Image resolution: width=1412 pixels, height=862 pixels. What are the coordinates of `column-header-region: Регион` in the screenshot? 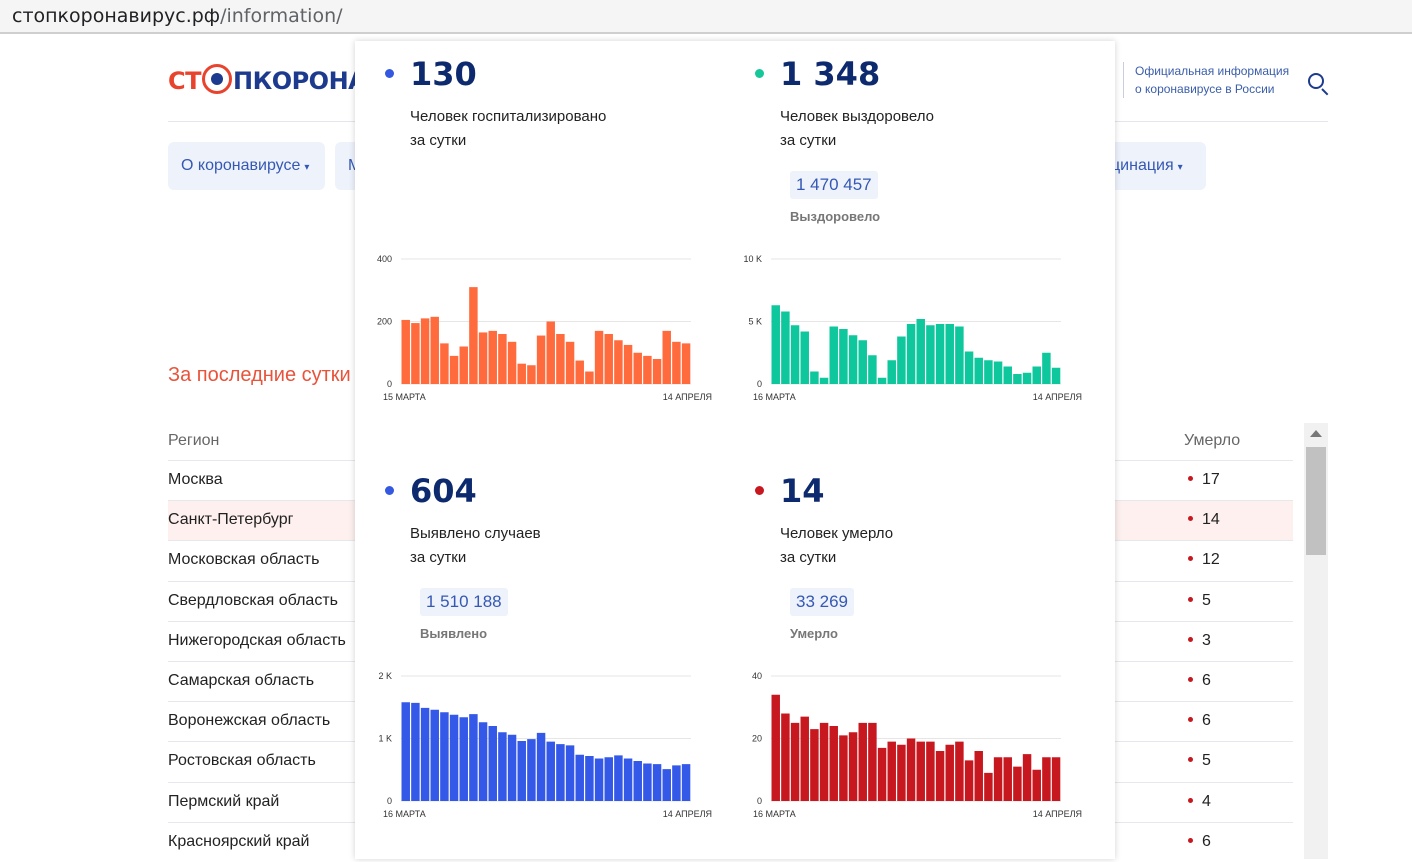 It's located at (194, 440).